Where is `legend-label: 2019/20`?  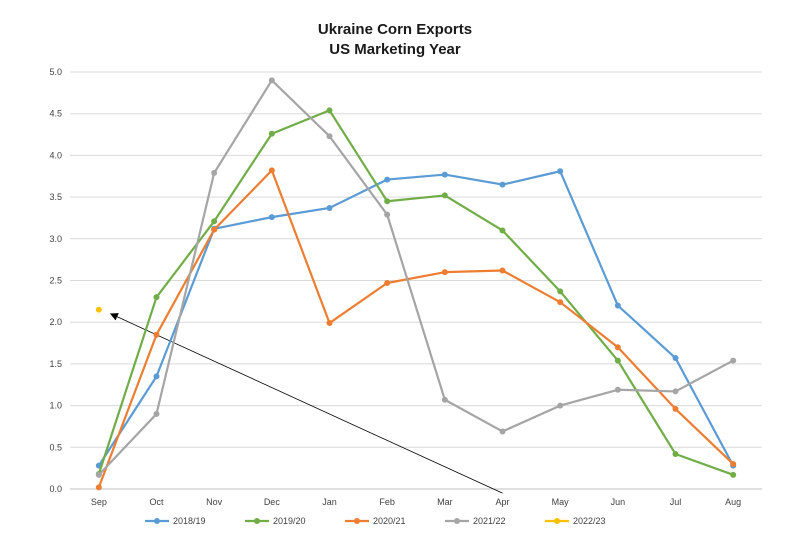 legend-label: 2019/20 is located at coordinates (289, 521).